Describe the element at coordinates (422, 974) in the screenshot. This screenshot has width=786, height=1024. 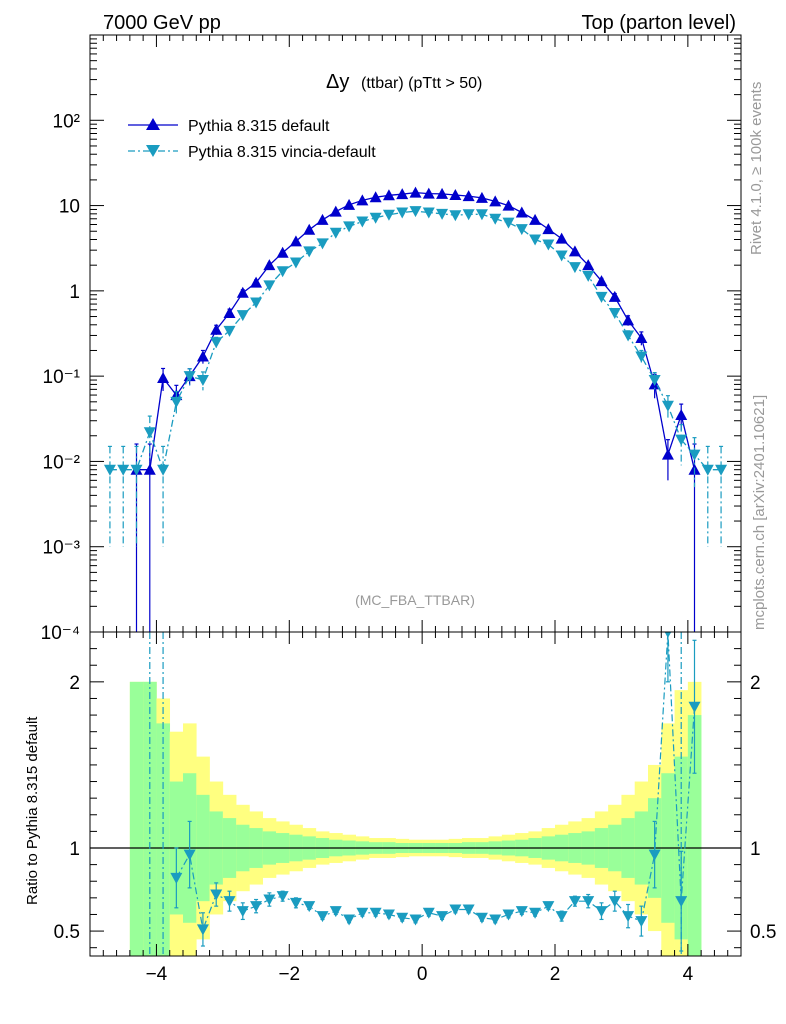
I see `x-tick-label: 0` at that location.